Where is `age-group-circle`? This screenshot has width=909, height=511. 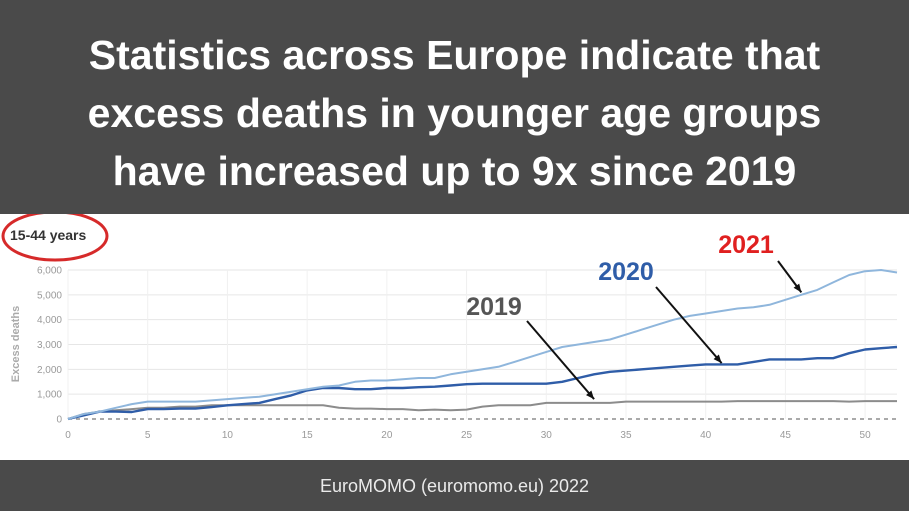
age-group-circle is located at coordinates (55, 238).